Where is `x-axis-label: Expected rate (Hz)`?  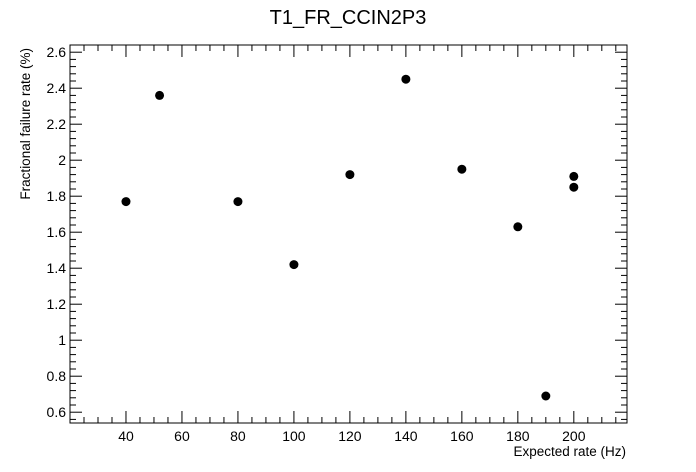 x-axis-label: Expected rate (Hz) is located at coordinates (569, 451).